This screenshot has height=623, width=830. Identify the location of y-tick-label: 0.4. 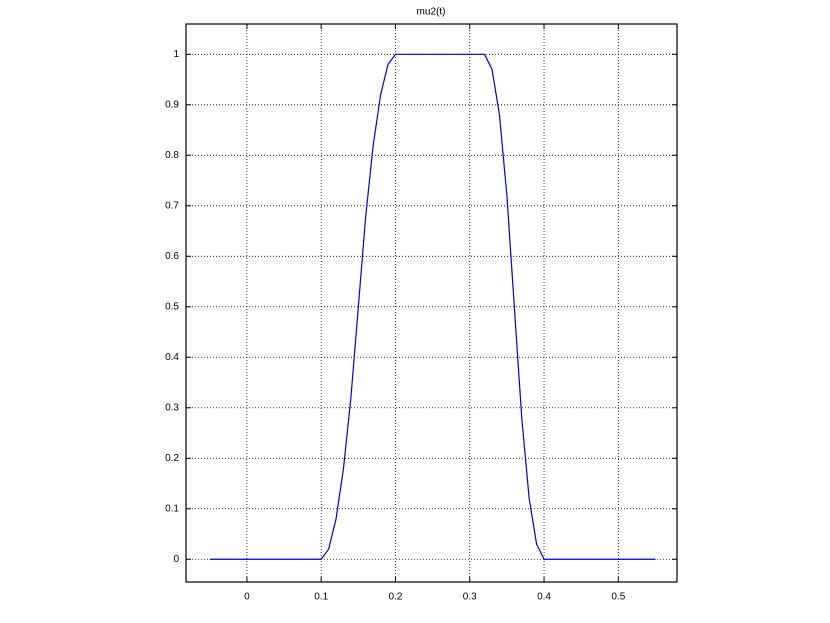
(172, 357).